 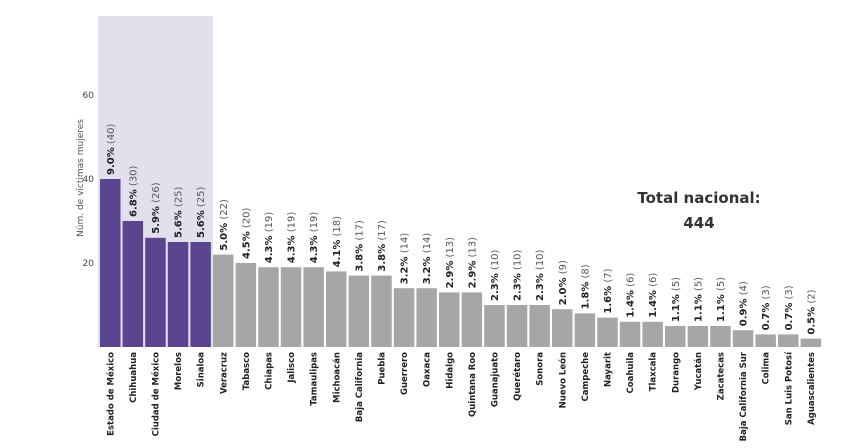 I want to click on category-label: Michoacán, so click(x=337, y=377).